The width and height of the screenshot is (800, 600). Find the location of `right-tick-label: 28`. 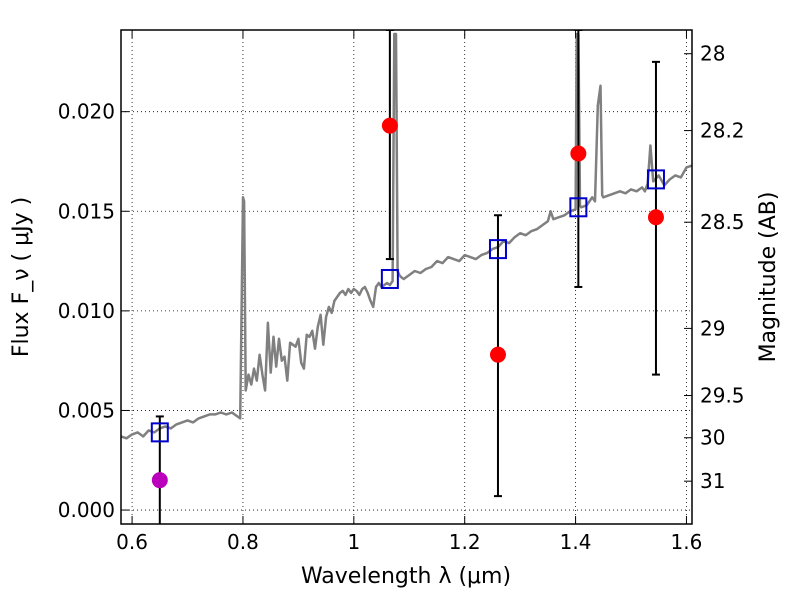

right-tick-label: 28 is located at coordinates (712, 54).